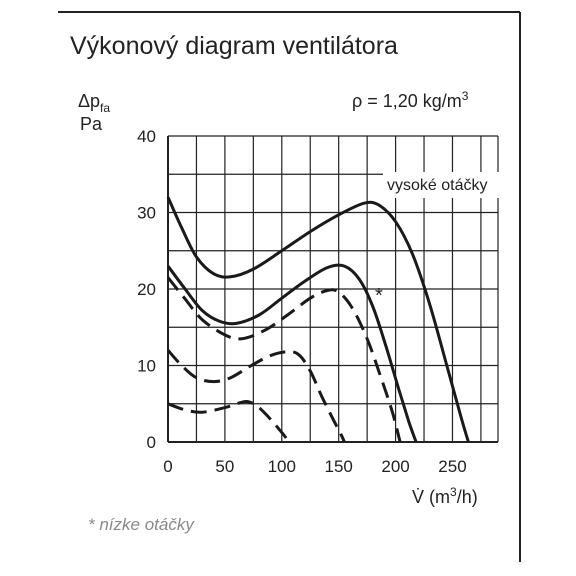 Image resolution: width=576 pixels, height=576 pixels. What do you see at coordinates (339, 466) in the screenshot?
I see `x-tick-label: 150` at bounding box center [339, 466].